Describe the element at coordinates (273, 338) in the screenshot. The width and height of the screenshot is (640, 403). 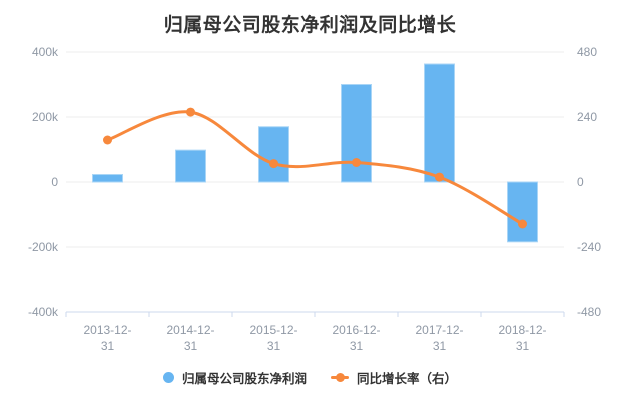
I see `x-axis-category-label: 2015-12-31` at that location.